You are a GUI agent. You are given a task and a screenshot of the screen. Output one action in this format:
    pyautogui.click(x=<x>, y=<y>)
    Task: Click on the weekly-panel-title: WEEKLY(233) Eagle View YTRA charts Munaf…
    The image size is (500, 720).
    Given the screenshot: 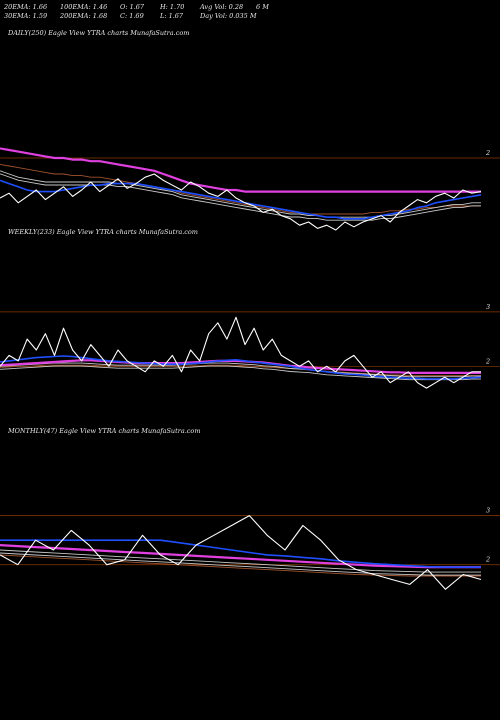 What is the action you would take?
    pyautogui.click(x=103, y=232)
    